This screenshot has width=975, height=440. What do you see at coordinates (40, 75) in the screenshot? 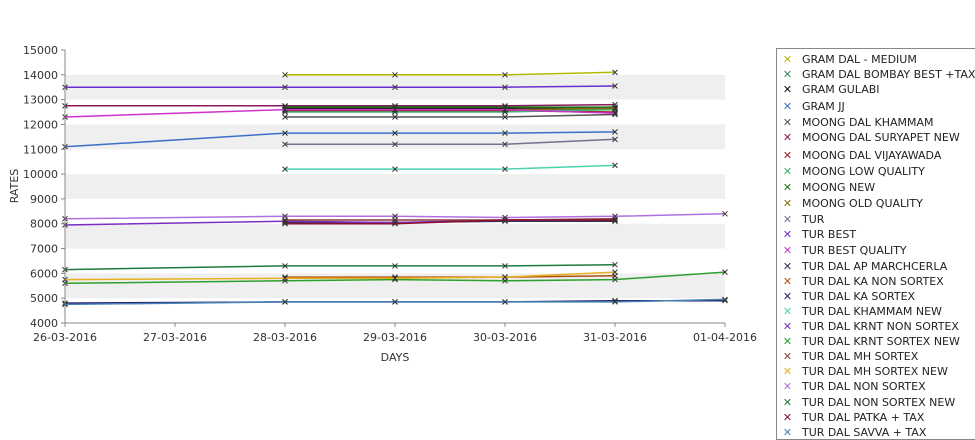
I see `y-tick-label: 14000` at bounding box center [40, 75].